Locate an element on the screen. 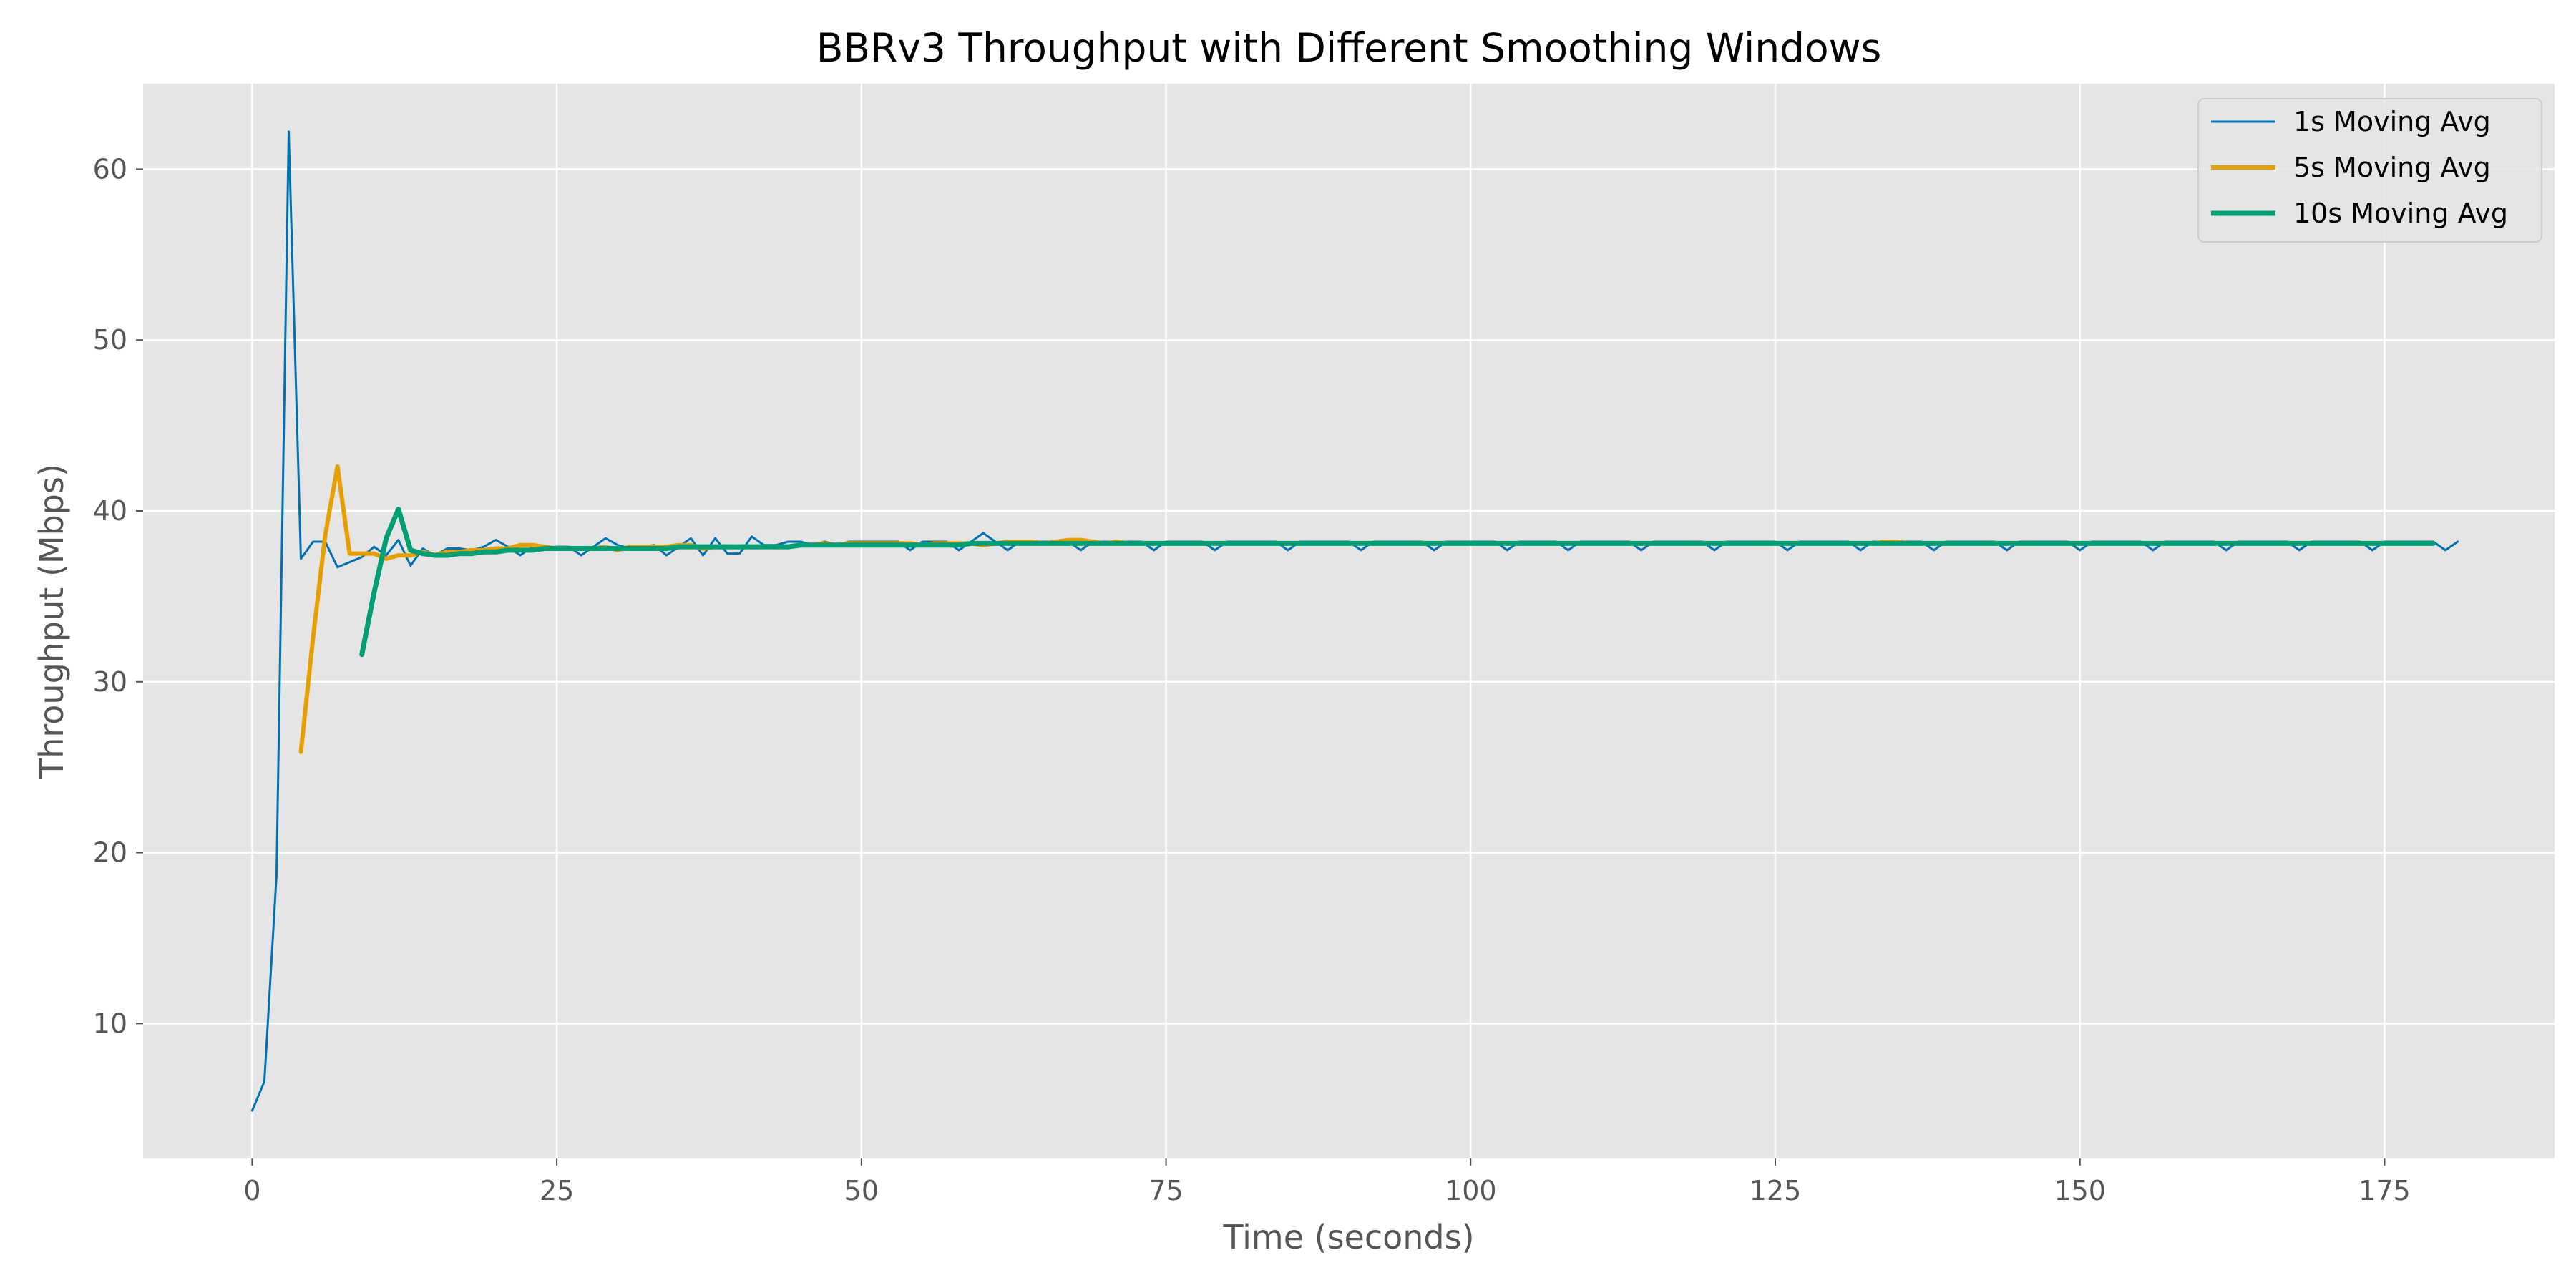  y-tick-label: 50 is located at coordinates (110, 340).